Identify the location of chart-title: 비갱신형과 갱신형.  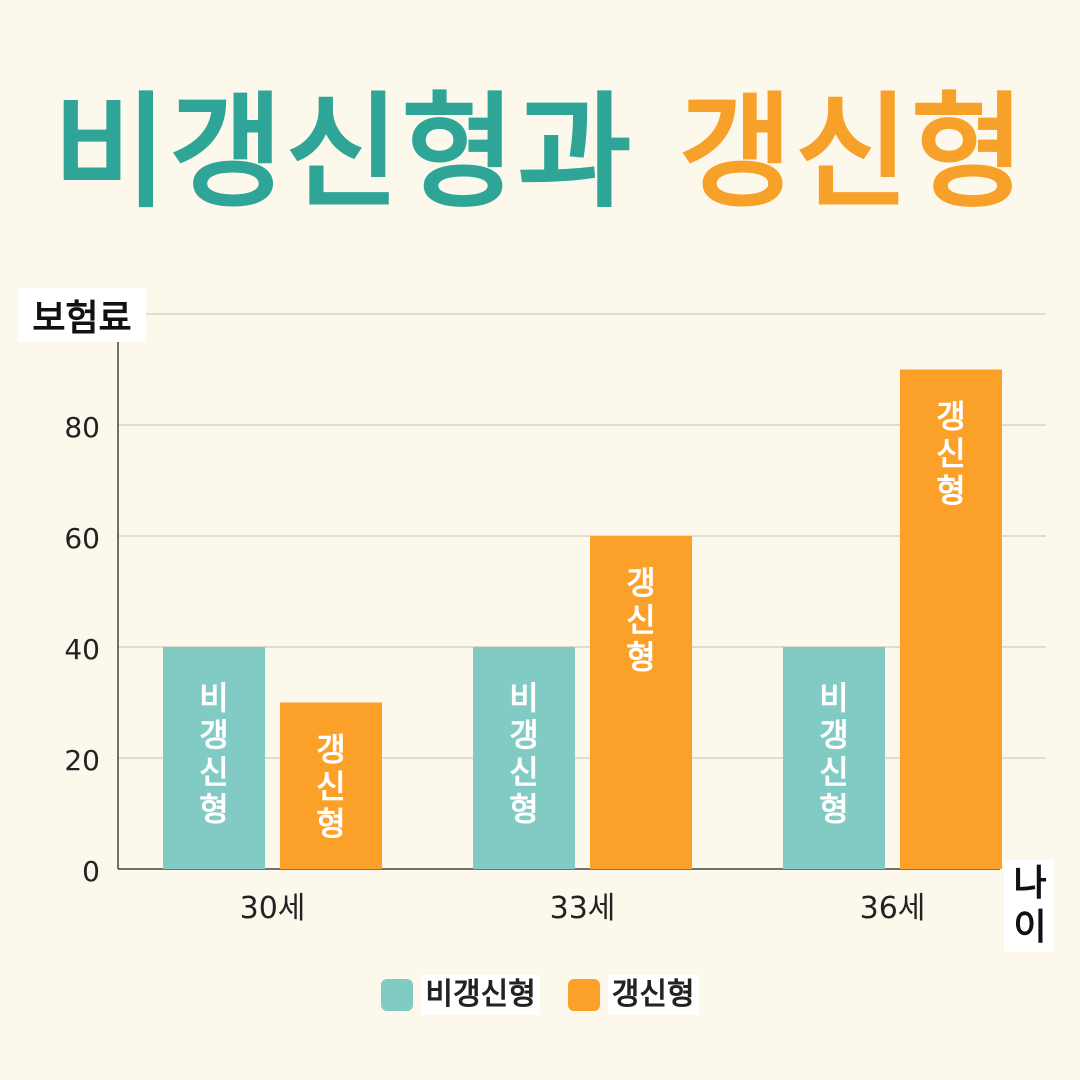
(540, 153).